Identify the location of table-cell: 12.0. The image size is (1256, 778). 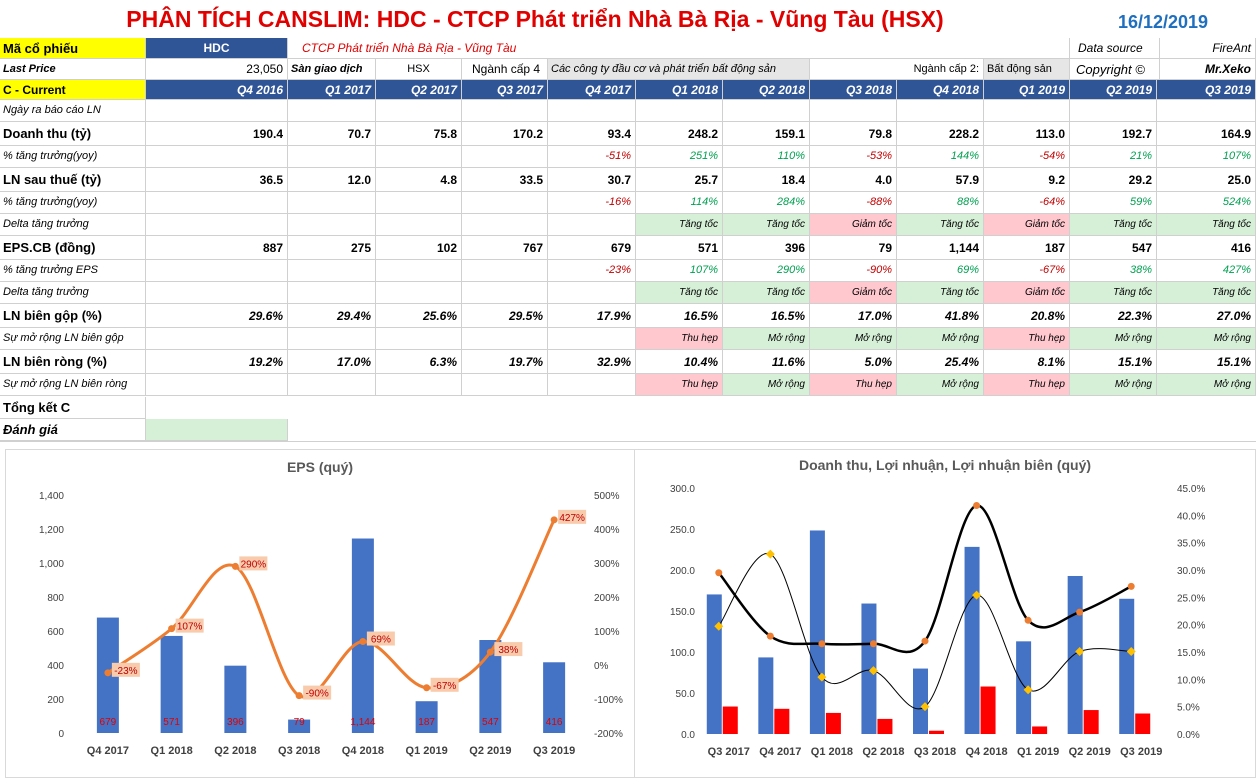
(332, 180).